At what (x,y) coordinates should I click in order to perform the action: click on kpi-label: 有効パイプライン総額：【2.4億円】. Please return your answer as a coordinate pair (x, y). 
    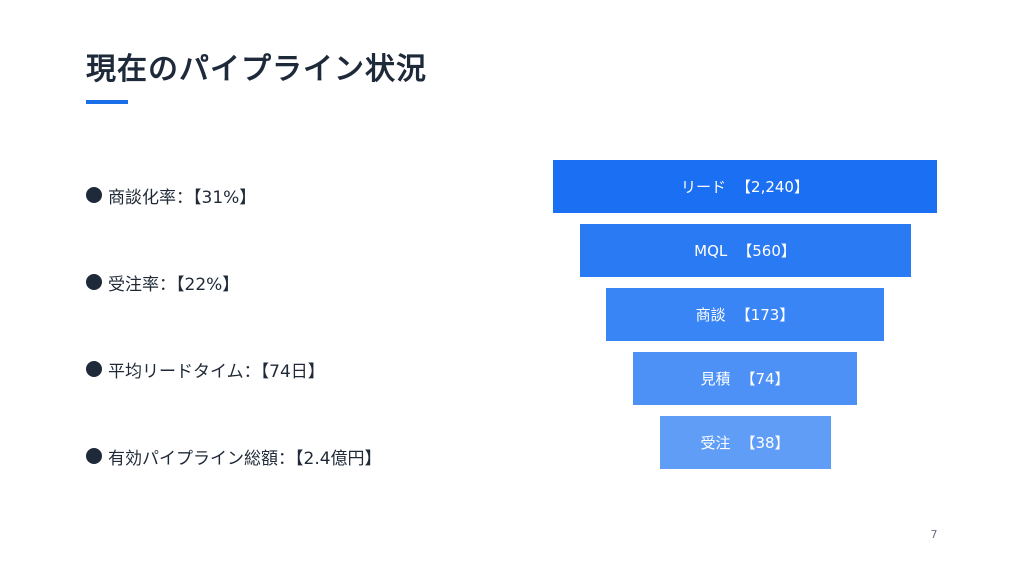
    Looking at the image, I should click on (245, 458).